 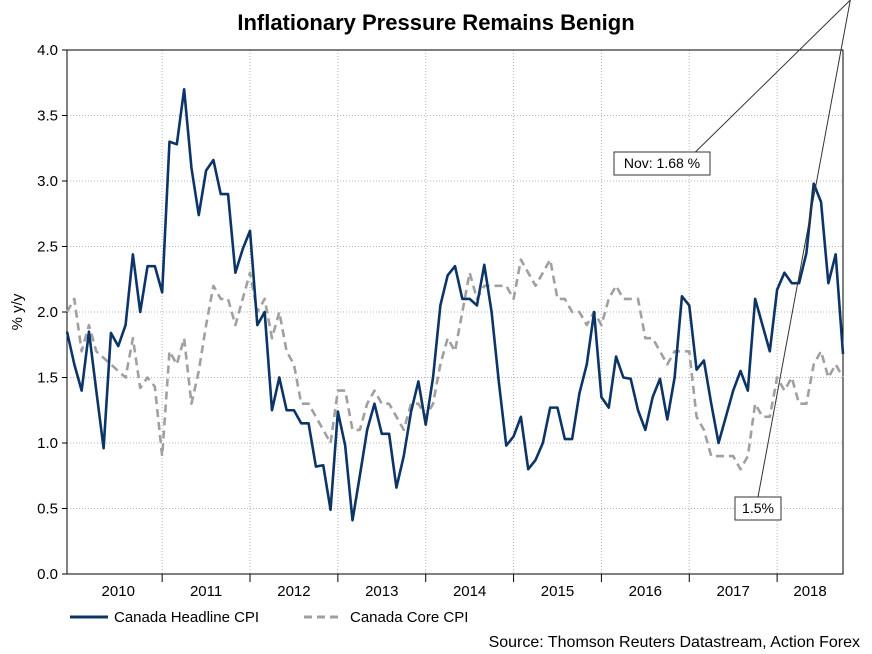 I want to click on y-tick-label: 0.0, so click(x=47, y=574).